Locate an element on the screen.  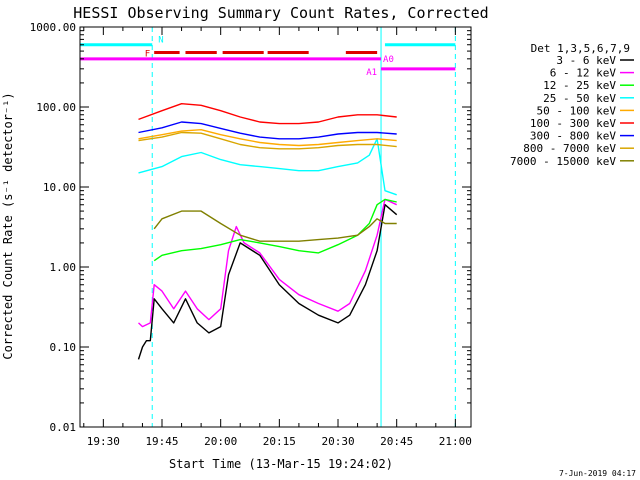
legend-label-7: 800 - 7000 keV is located at coordinates (569, 148).